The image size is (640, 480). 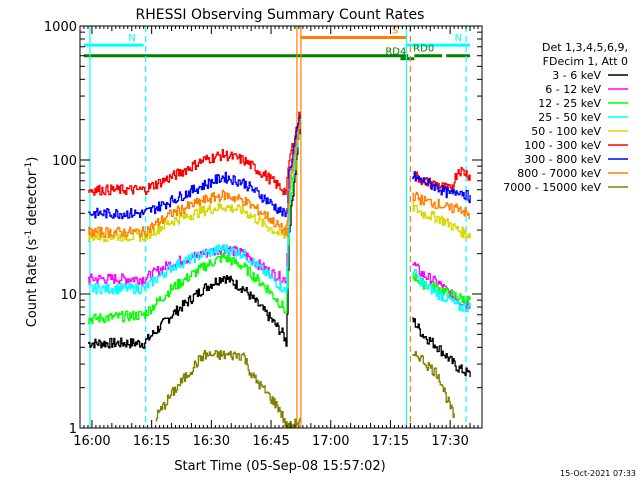 I want to click on legend-entry: 25 - 50 keV, so click(x=569, y=117).